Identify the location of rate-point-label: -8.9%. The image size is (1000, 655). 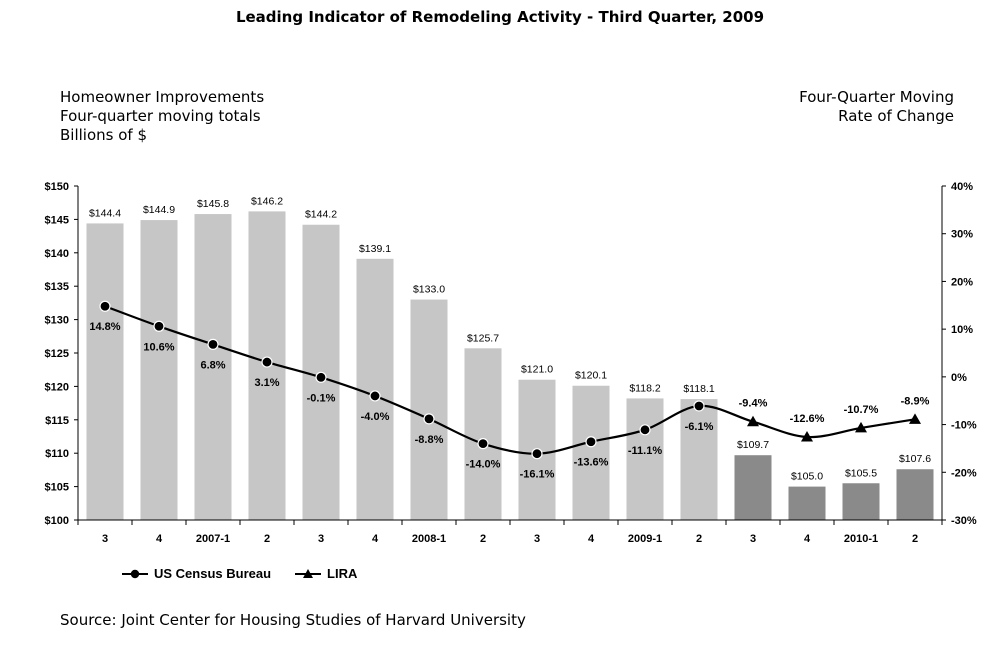
(915, 401).